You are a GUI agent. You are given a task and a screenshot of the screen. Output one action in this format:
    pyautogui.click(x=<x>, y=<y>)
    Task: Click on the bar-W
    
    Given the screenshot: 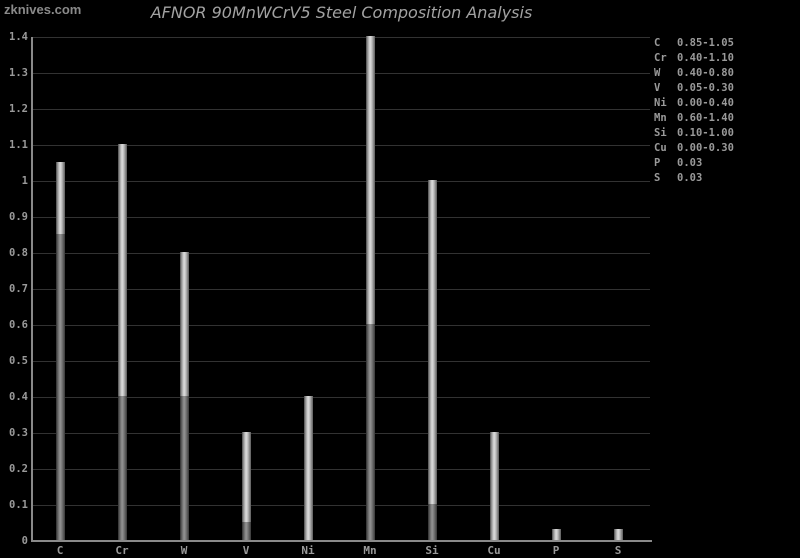 What is the action you would take?
    pyautogui.click(x=184, y=396)
    